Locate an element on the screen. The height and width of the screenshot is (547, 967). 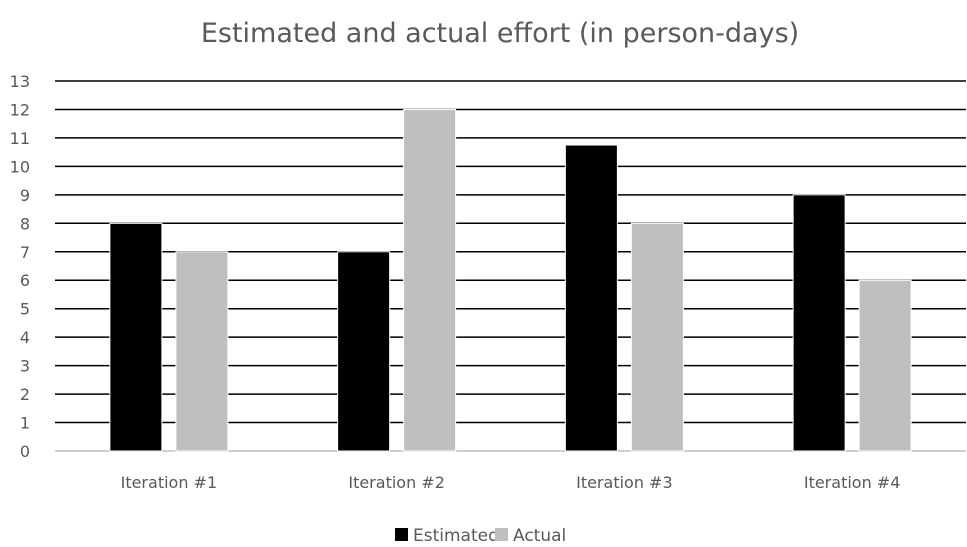
y-tick-label: 11 is located at coordinates (20, 138).